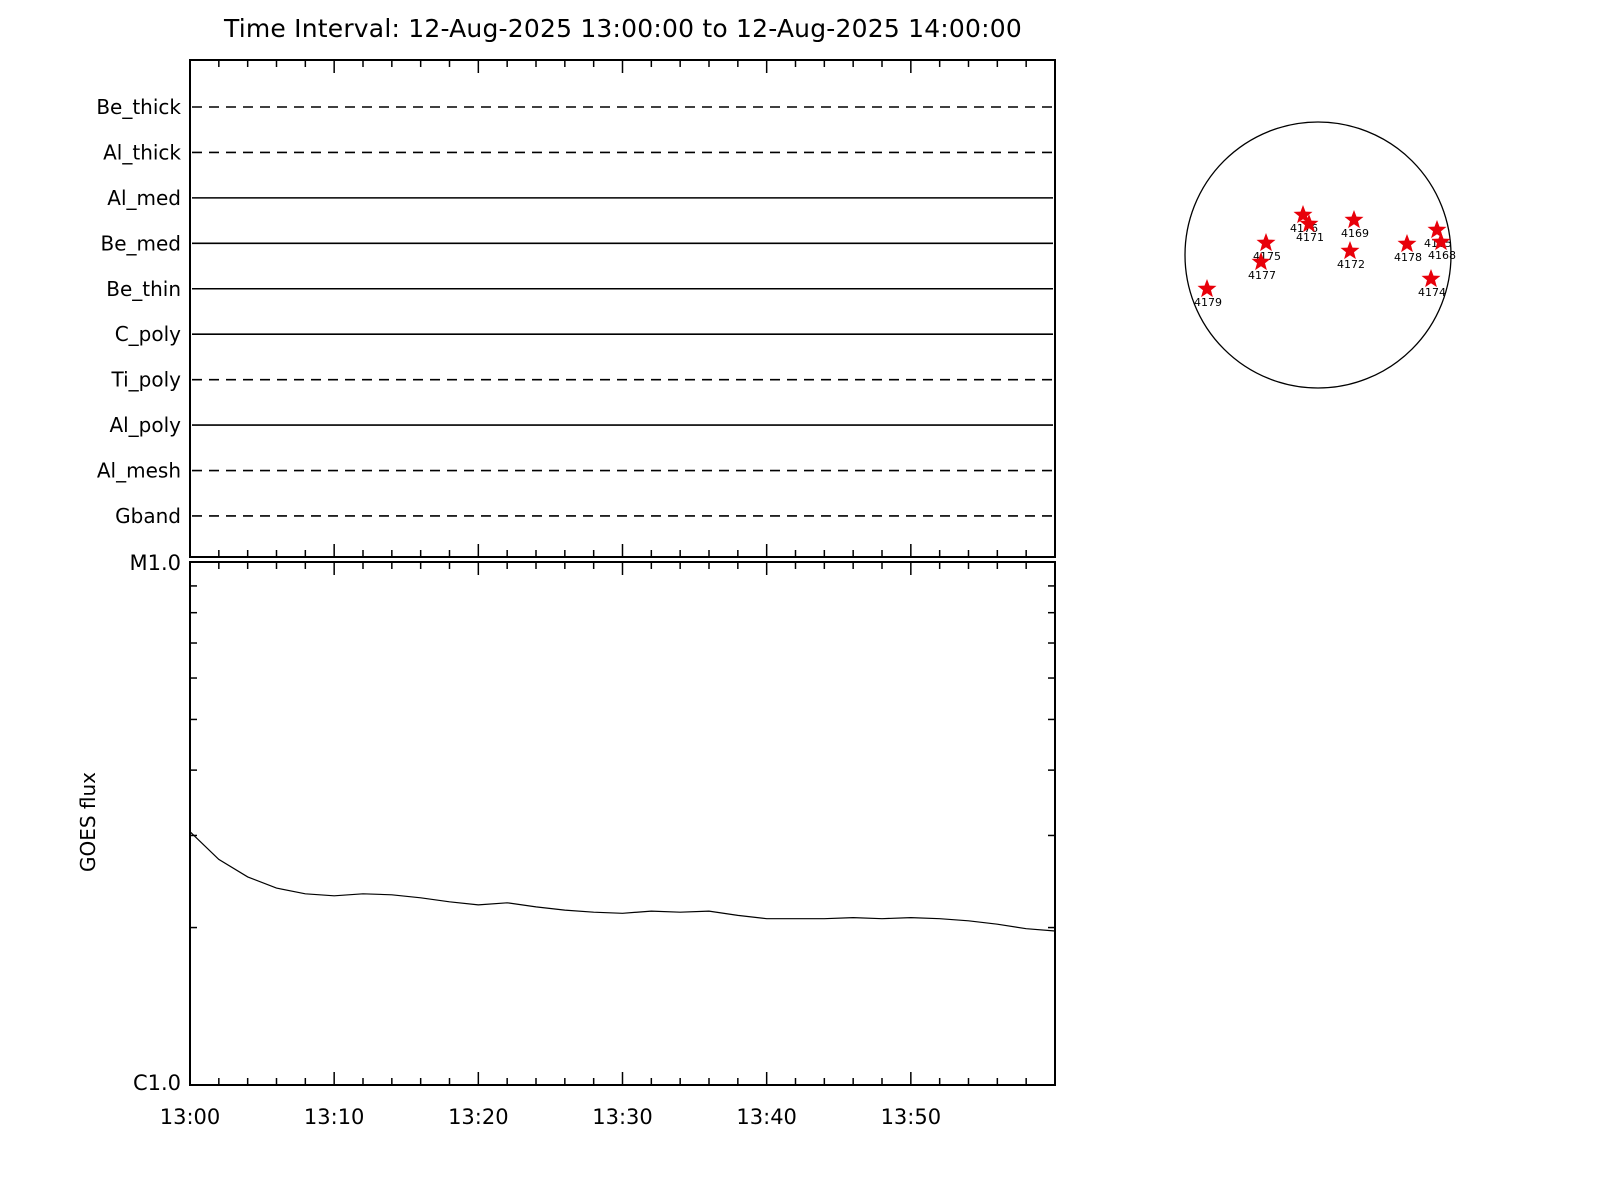 This screenshot has width=1600, height=1200. Describe the element at coordinates (1355, 233) in the screenshot. I see `active-region-label-4169: 4169` at that location.